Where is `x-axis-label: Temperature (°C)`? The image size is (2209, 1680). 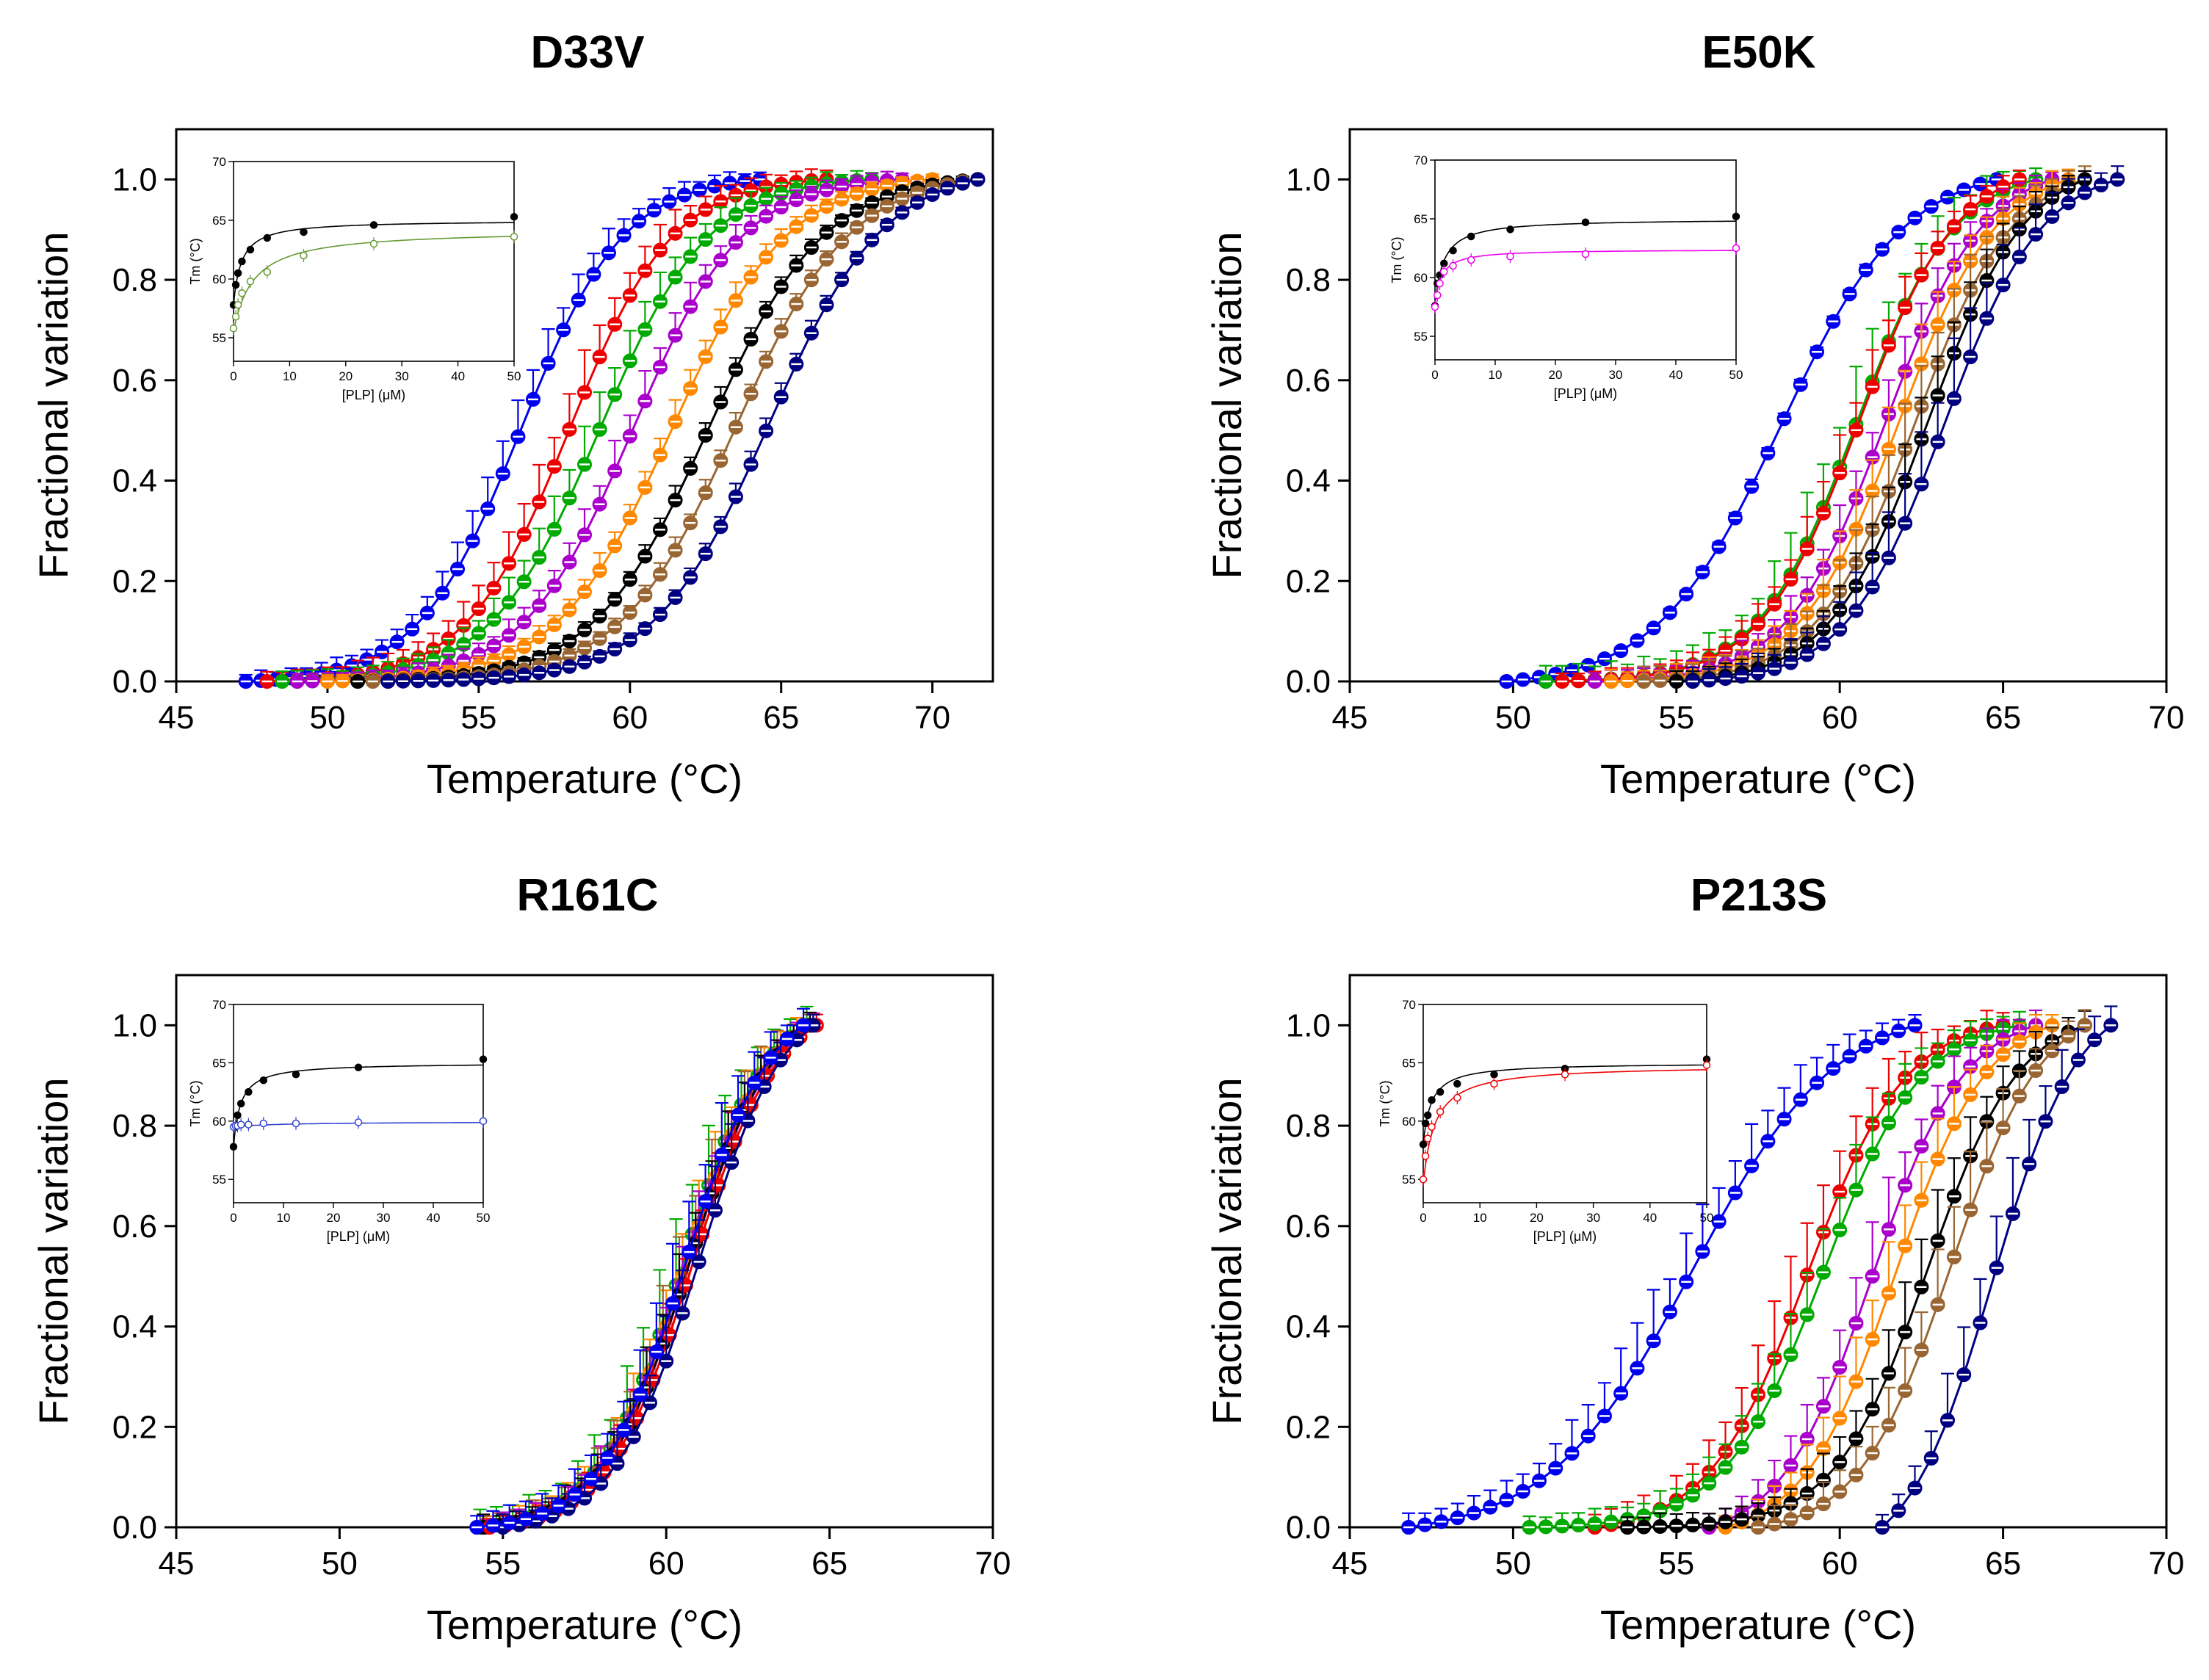
x-axis-label: Temperature (°C) is located at coordinates (584, 1624).